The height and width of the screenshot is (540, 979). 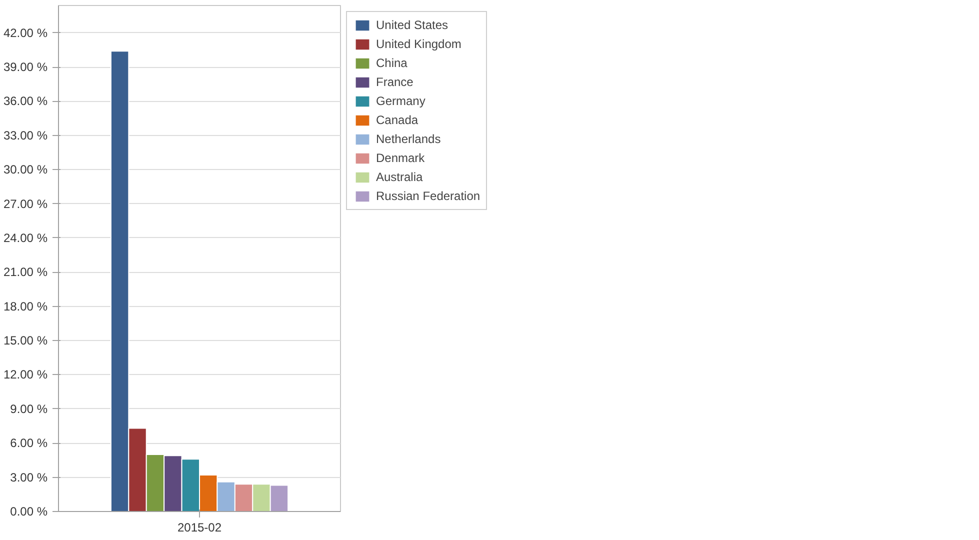 I want to click on y-tick-label: 3.00 %, so click(x=29, y=477).